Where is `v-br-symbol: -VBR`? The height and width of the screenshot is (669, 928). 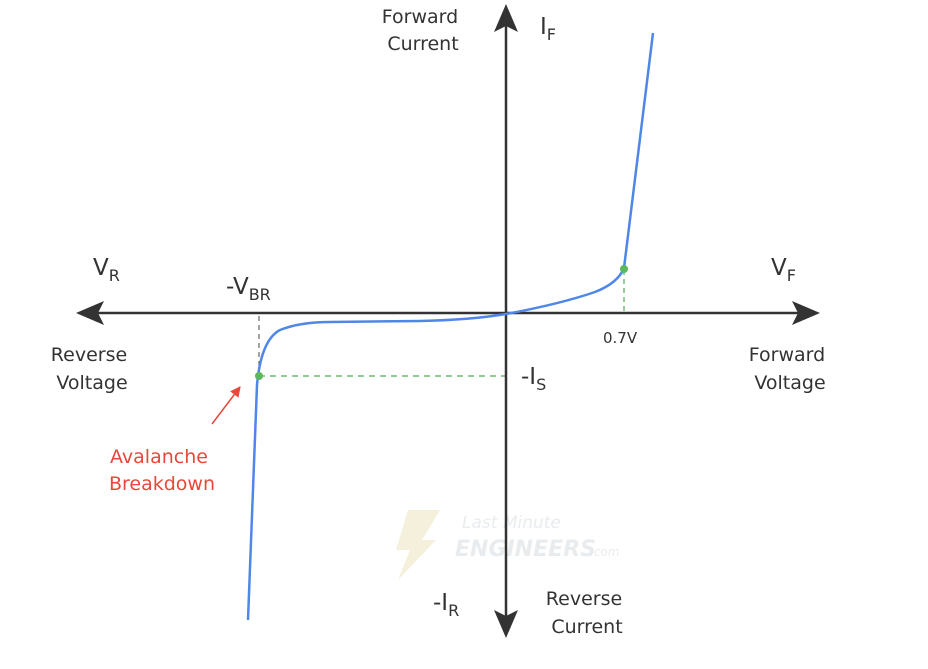
v-br-symbol: -VBR is located at coordinates (248, 289).